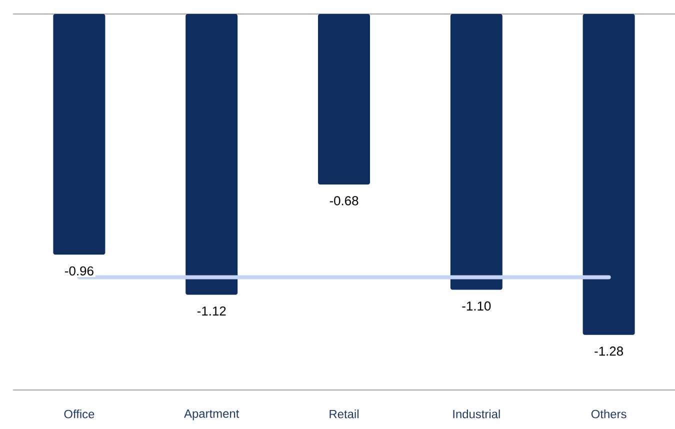 The image size is (675, 429). I want to click on data-label: -0.68, so click(344, 201).